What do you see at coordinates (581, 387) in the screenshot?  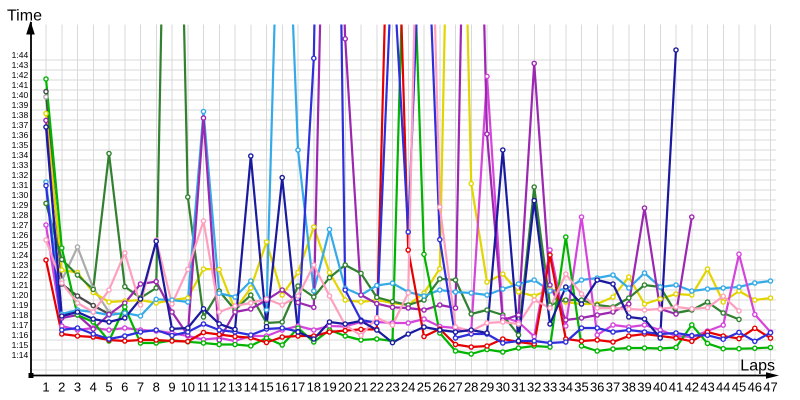 I see `svg-text: 35` at bounding box center [581, 387].